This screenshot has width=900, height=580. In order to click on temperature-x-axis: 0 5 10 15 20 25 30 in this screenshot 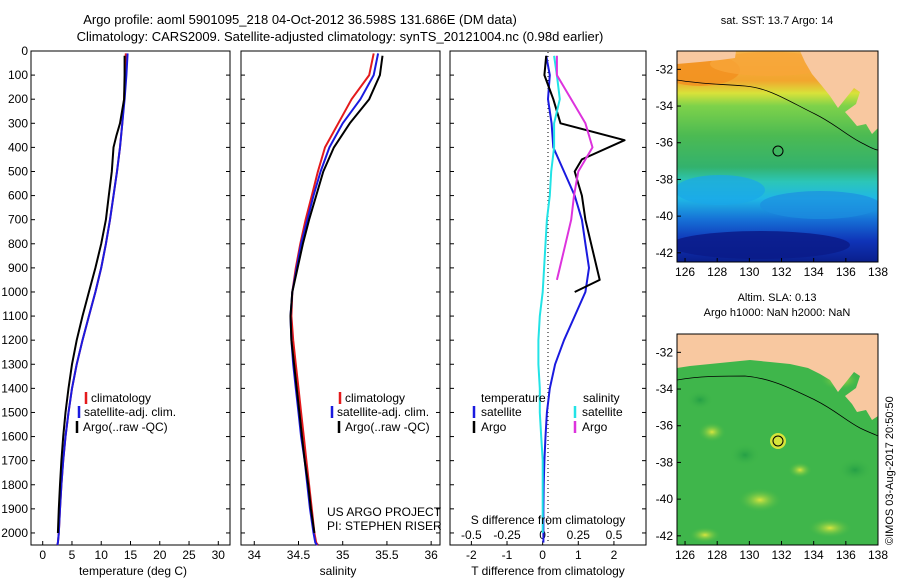, I will do `click(132, 551)`.